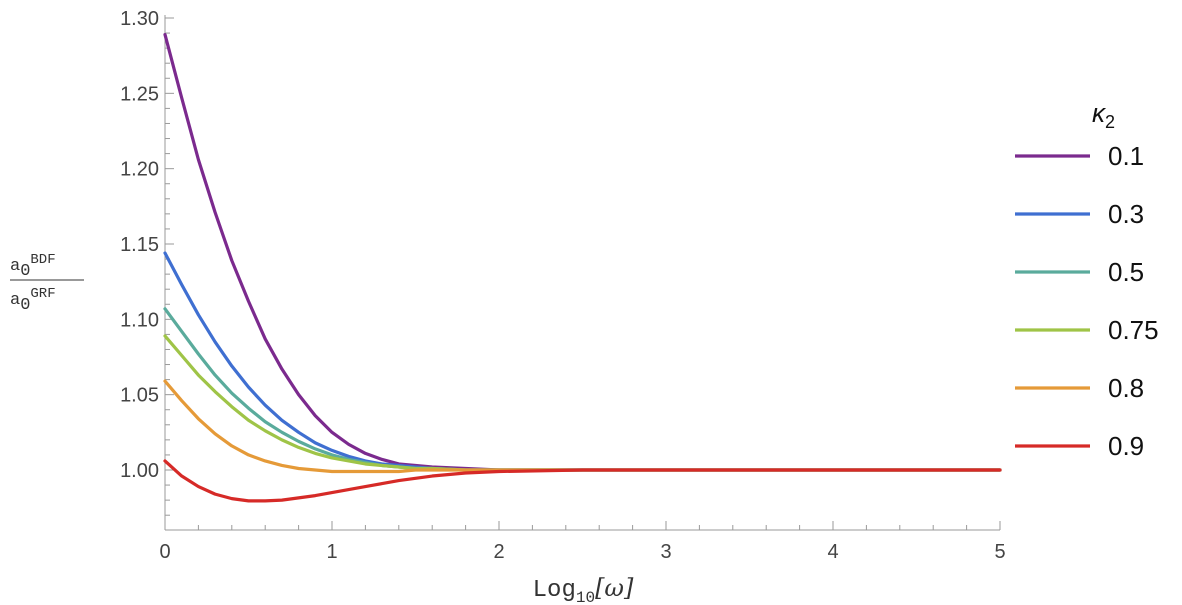  I want to click on y-tick-label: 1.20, so click(139, 170).